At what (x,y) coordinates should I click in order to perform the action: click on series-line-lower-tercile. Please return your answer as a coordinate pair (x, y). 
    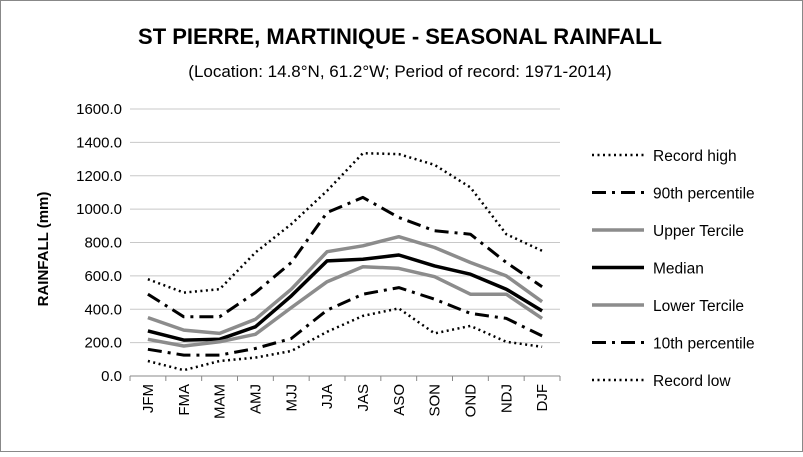
    Looking at the image, I should click on (345, 306).